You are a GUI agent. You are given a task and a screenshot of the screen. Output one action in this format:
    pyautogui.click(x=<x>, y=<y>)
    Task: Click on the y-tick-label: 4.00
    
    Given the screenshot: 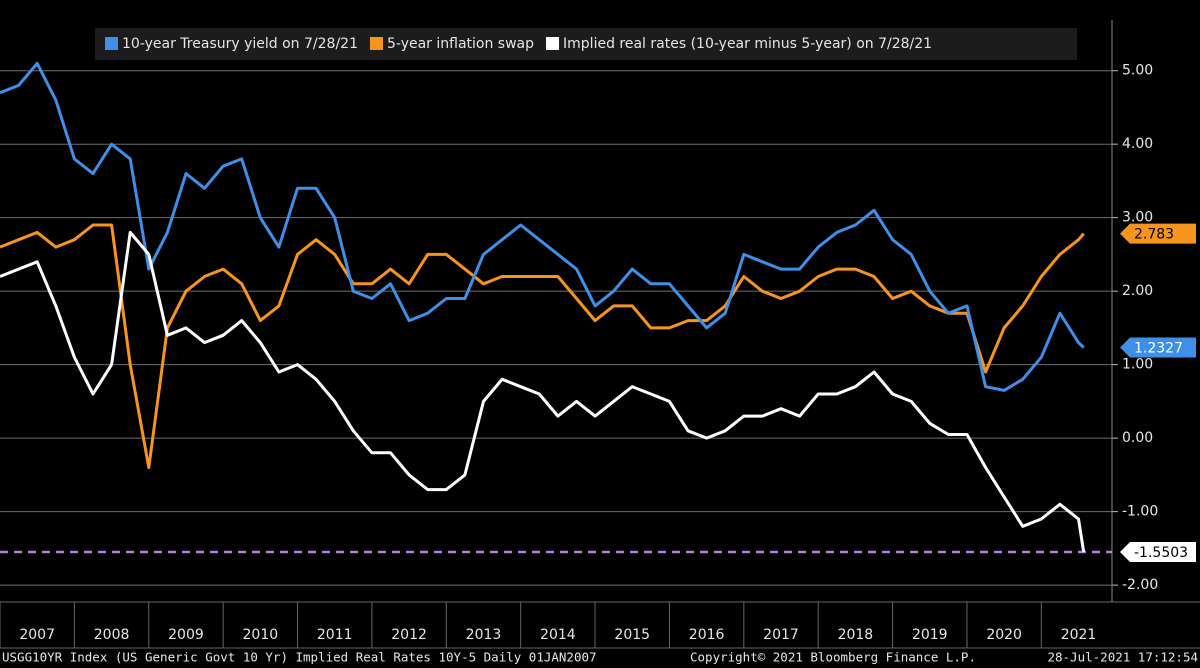 What is the action you would take?
    pyautogui.click(x=1137, y=144)
    